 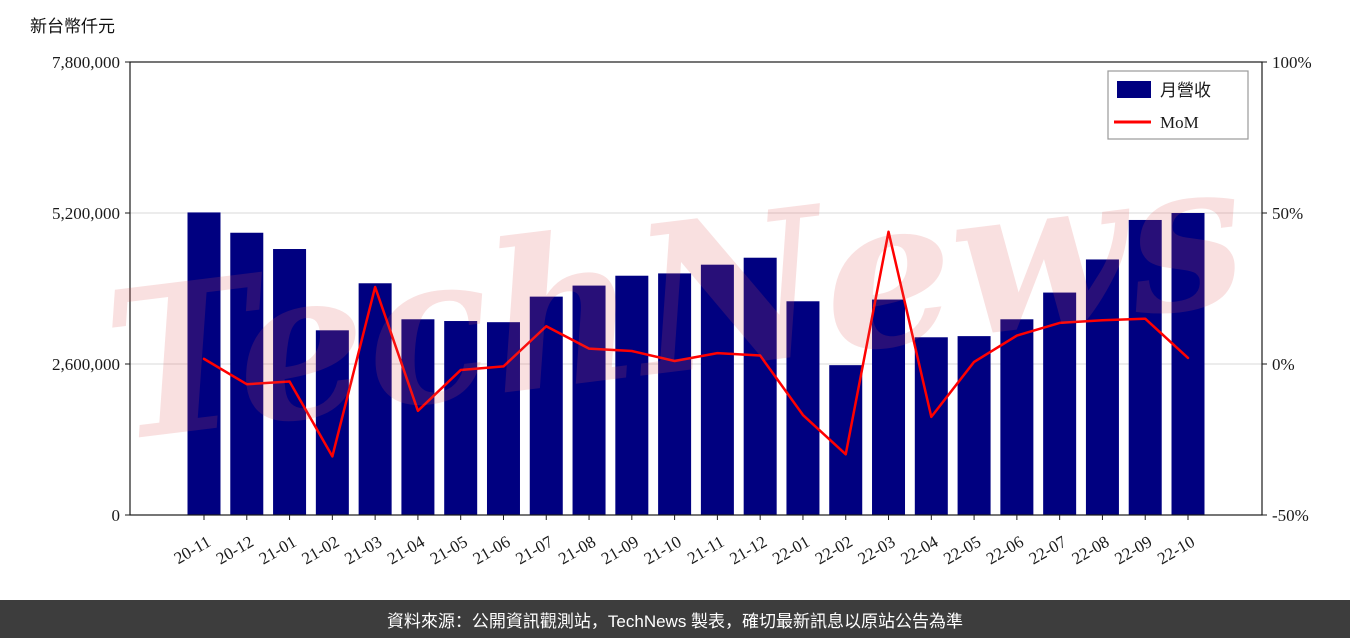 What do you see at coordinates (192, 550) in the screenshot?
I see `x-axis-tick-label: 20-11` at bounding box center [192, 550].